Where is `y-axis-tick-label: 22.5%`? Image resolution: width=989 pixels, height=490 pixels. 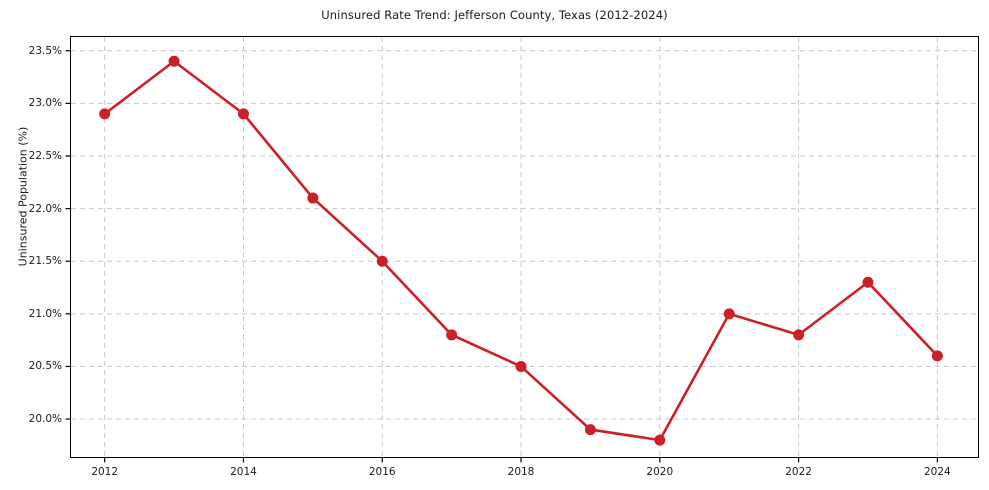 y-axis-tick-label: 22.5% is located at coordinates (45, 155).